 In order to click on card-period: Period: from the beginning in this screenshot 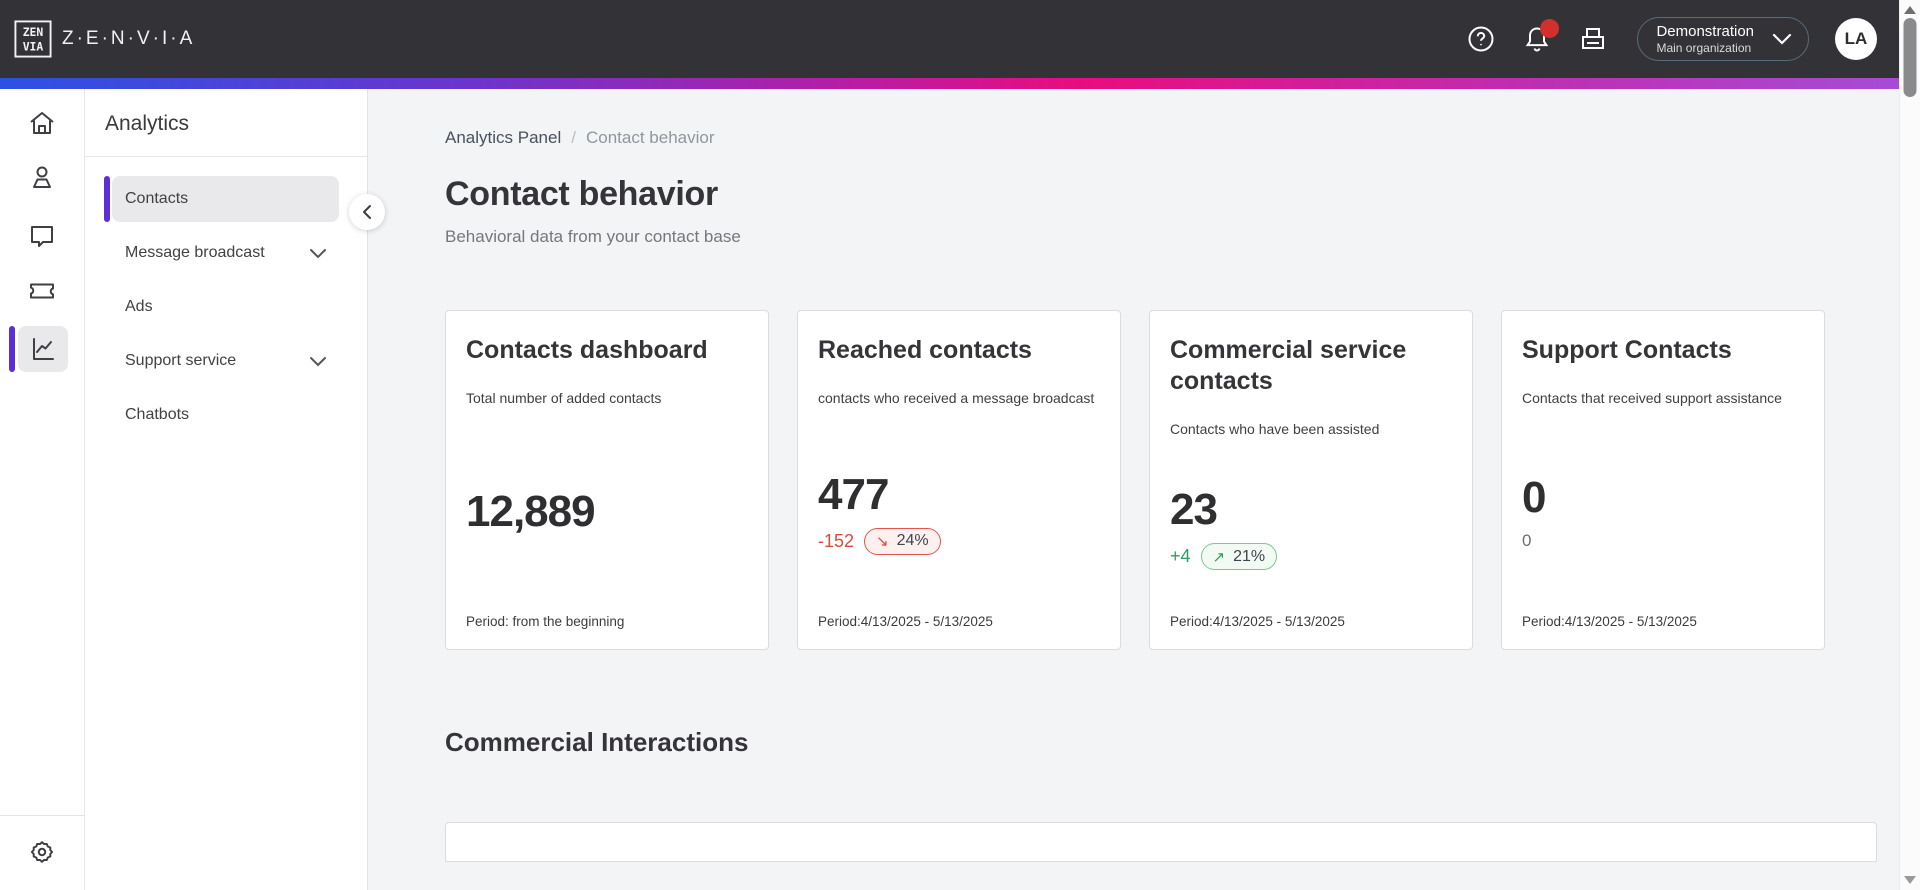, I will do `click(545, 621)`.